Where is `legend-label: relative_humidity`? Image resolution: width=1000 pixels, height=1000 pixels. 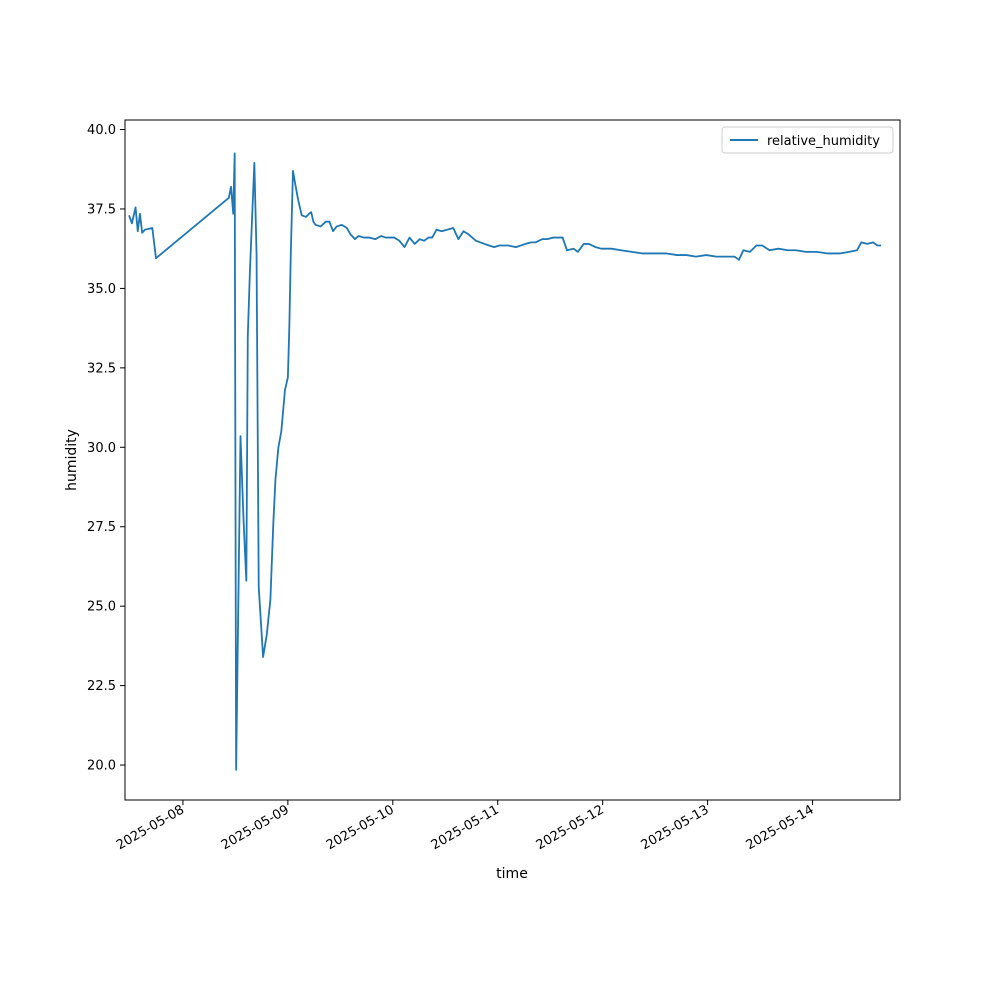
legend-label: relative_humidity is located at coordinates (823, 141).